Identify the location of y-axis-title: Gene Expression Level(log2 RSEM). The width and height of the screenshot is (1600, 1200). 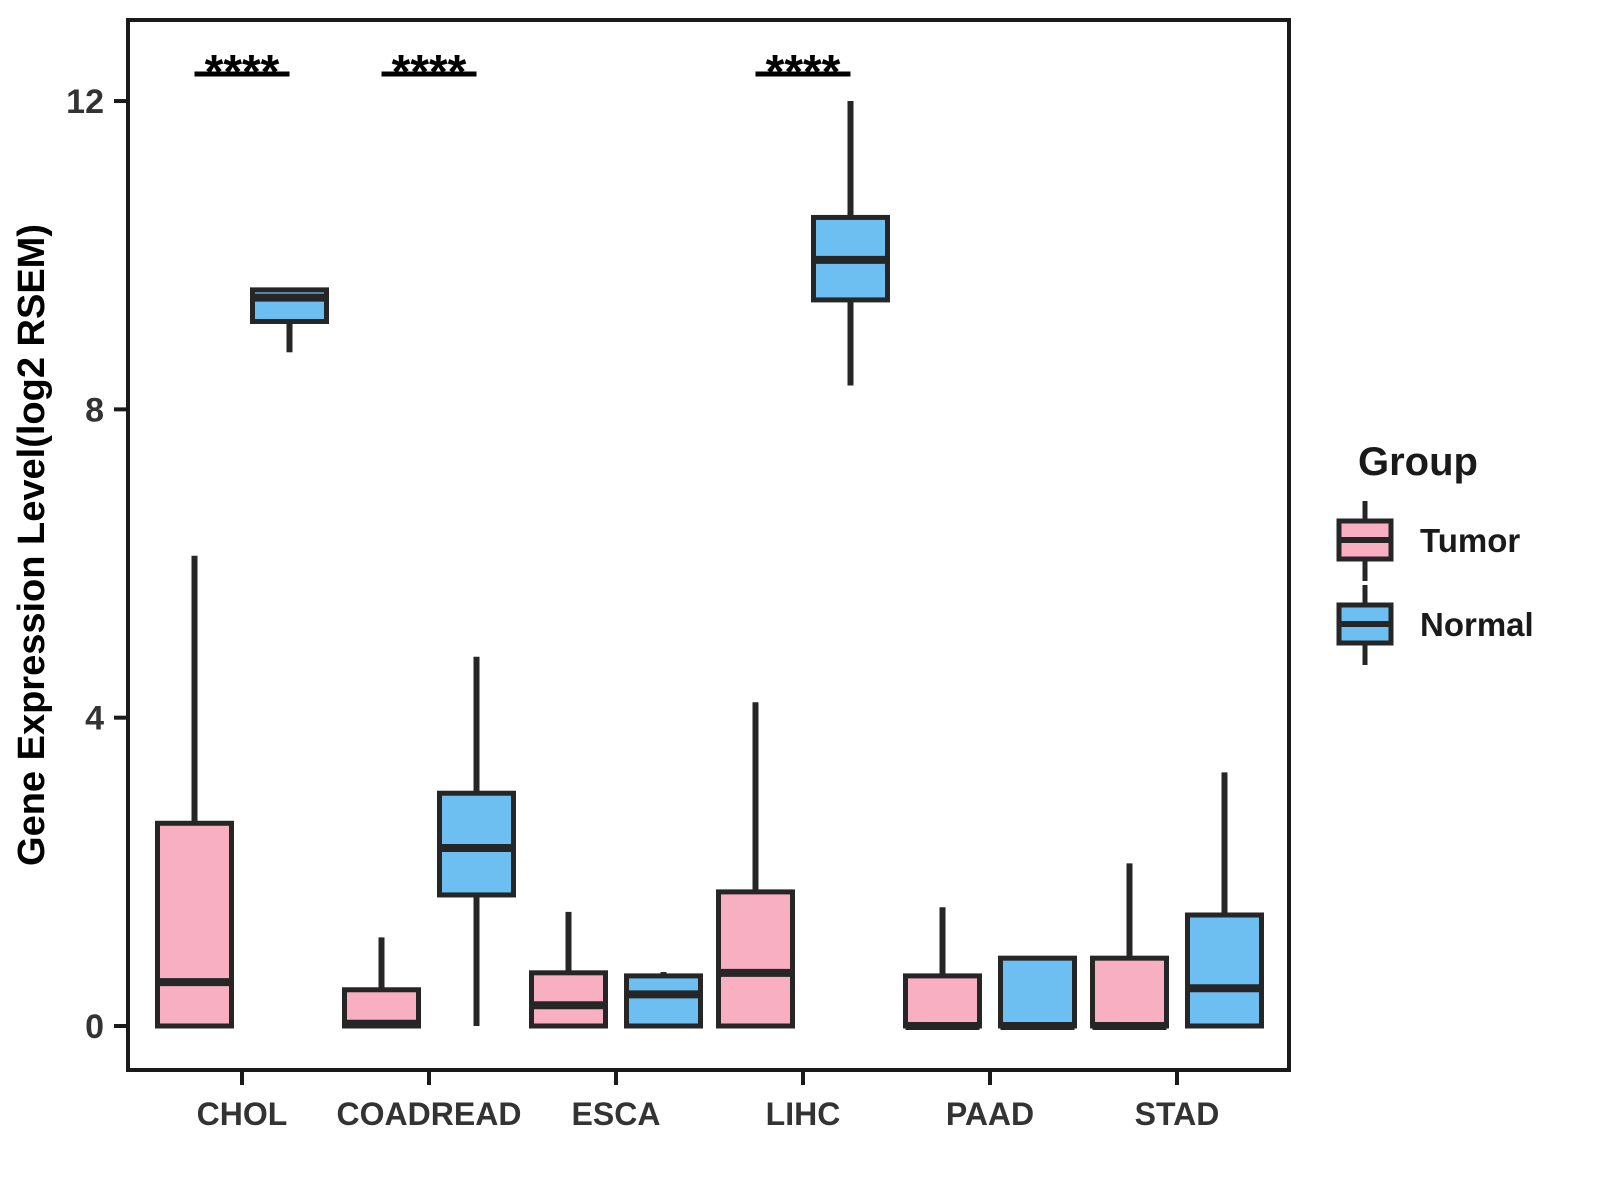
(32, 545).